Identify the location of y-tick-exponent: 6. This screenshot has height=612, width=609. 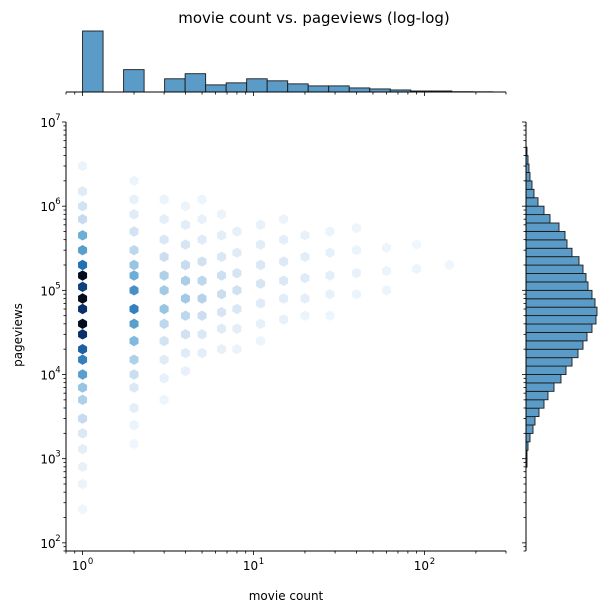
(57, 202).